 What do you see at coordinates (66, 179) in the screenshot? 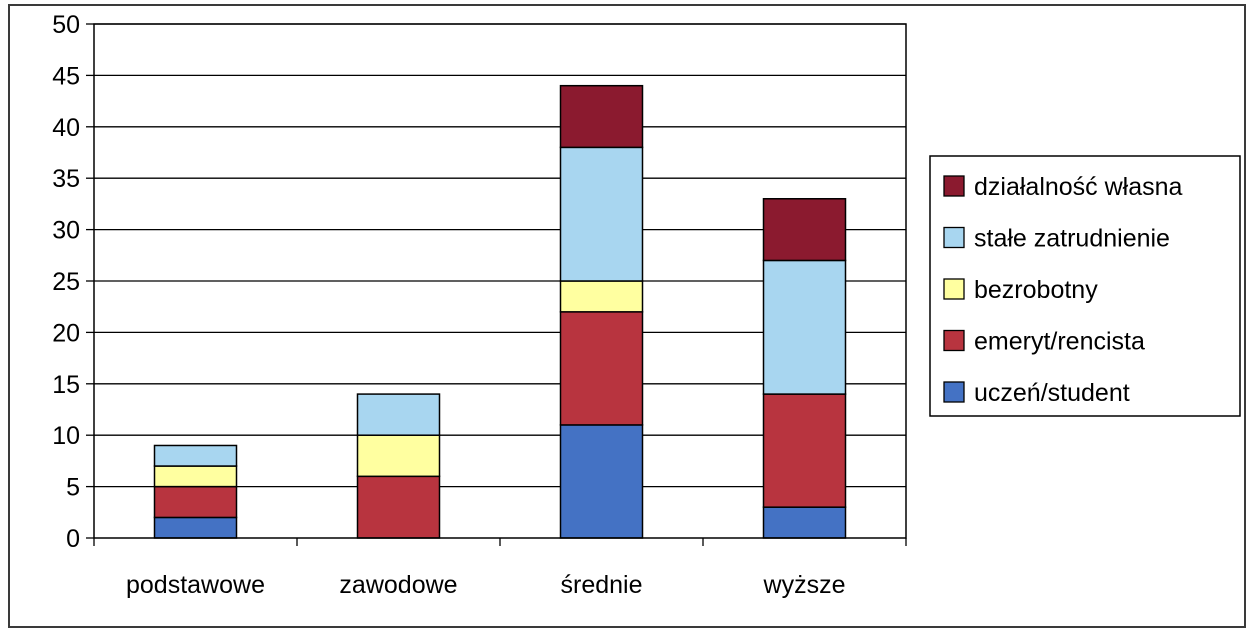
I see `y-tick-label: 35` at bounding box center [66, 179].